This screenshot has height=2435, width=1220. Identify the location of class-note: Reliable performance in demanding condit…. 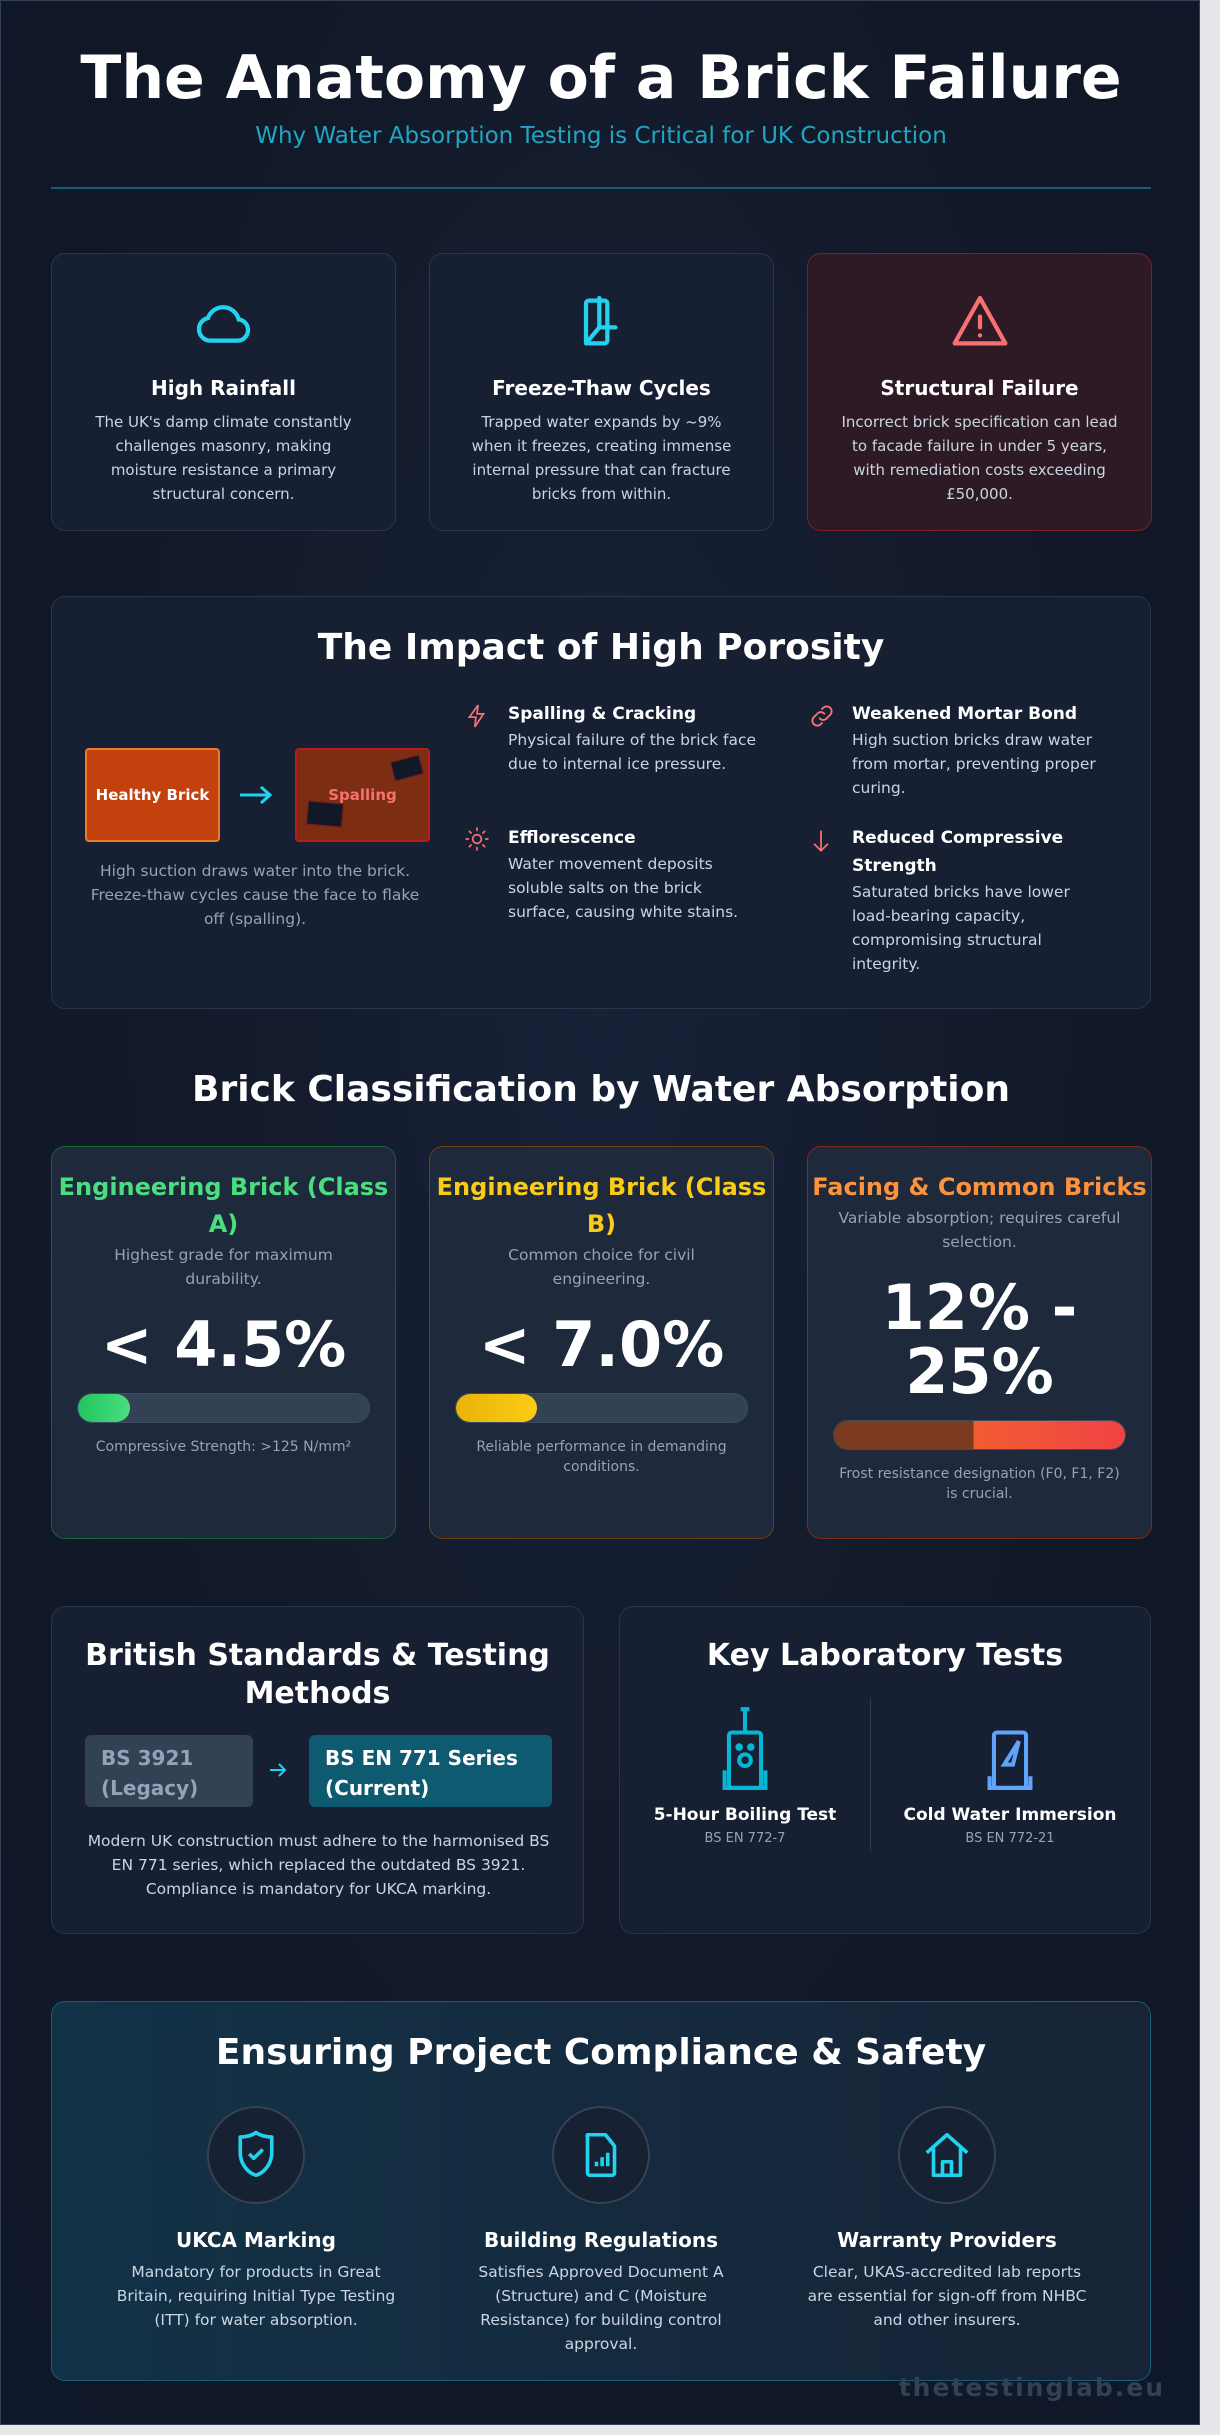
(601, 1457).